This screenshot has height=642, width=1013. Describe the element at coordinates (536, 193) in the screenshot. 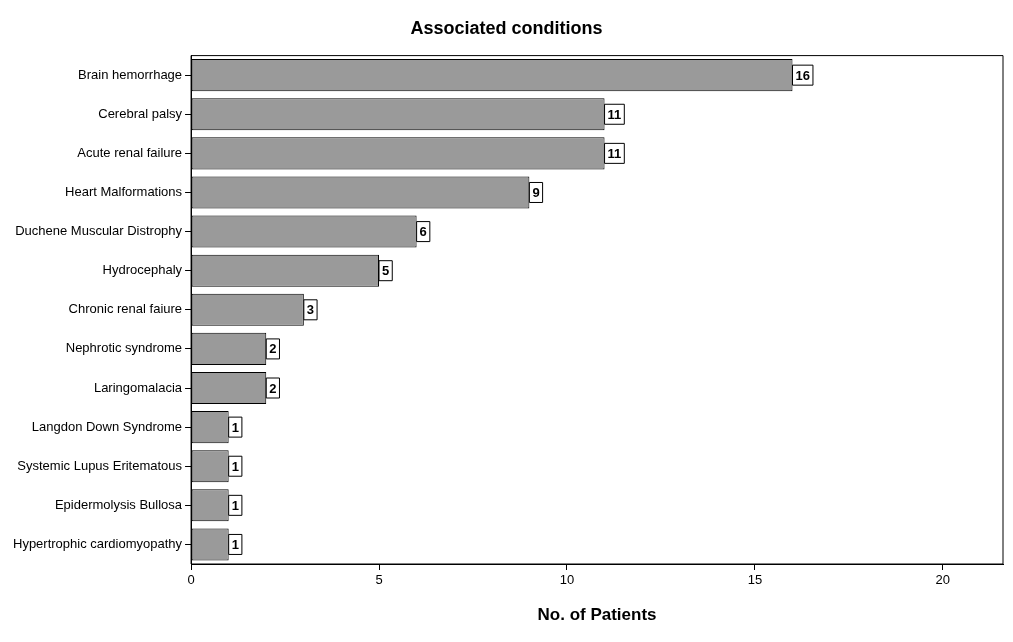

I see `data-label: 9` at that location.